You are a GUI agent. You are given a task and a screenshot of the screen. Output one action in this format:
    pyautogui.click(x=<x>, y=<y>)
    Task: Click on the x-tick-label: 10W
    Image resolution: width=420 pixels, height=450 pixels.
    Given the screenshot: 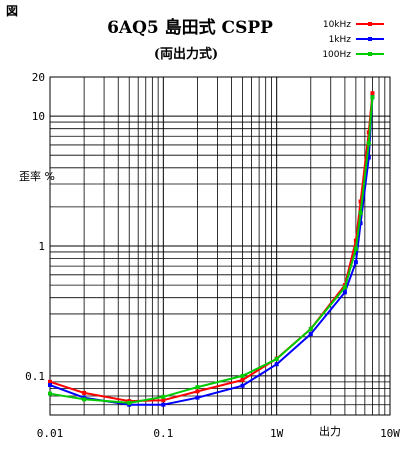 What is the action you would take?
    pyautogui.click(x=390, y=433)
    